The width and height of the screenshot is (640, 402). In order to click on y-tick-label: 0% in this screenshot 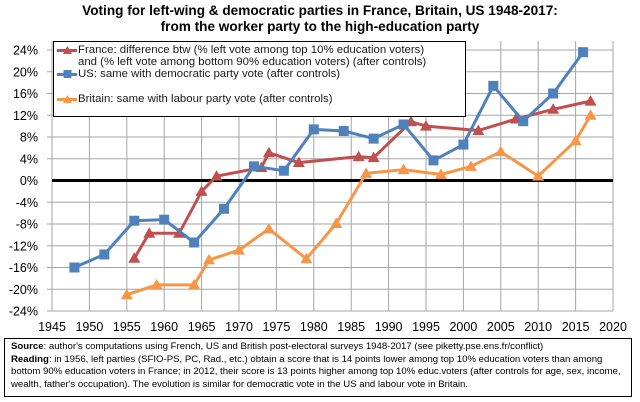, I will do `click(29, 181)`.